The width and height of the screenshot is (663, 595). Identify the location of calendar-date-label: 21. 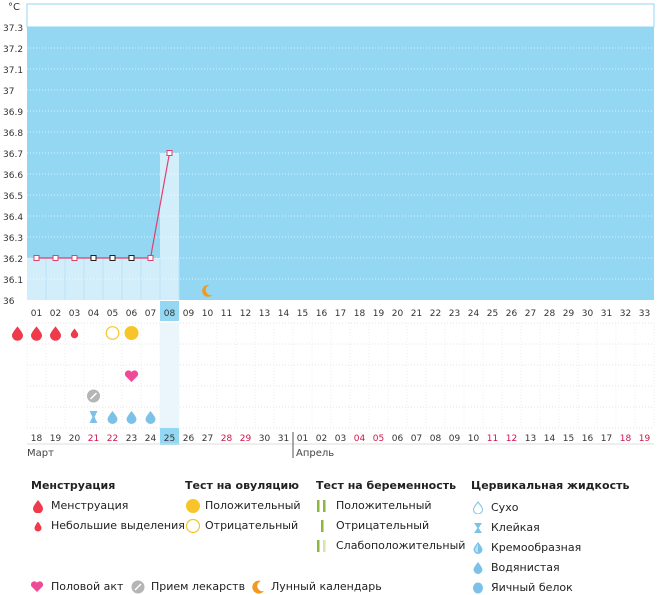
(93, 439).